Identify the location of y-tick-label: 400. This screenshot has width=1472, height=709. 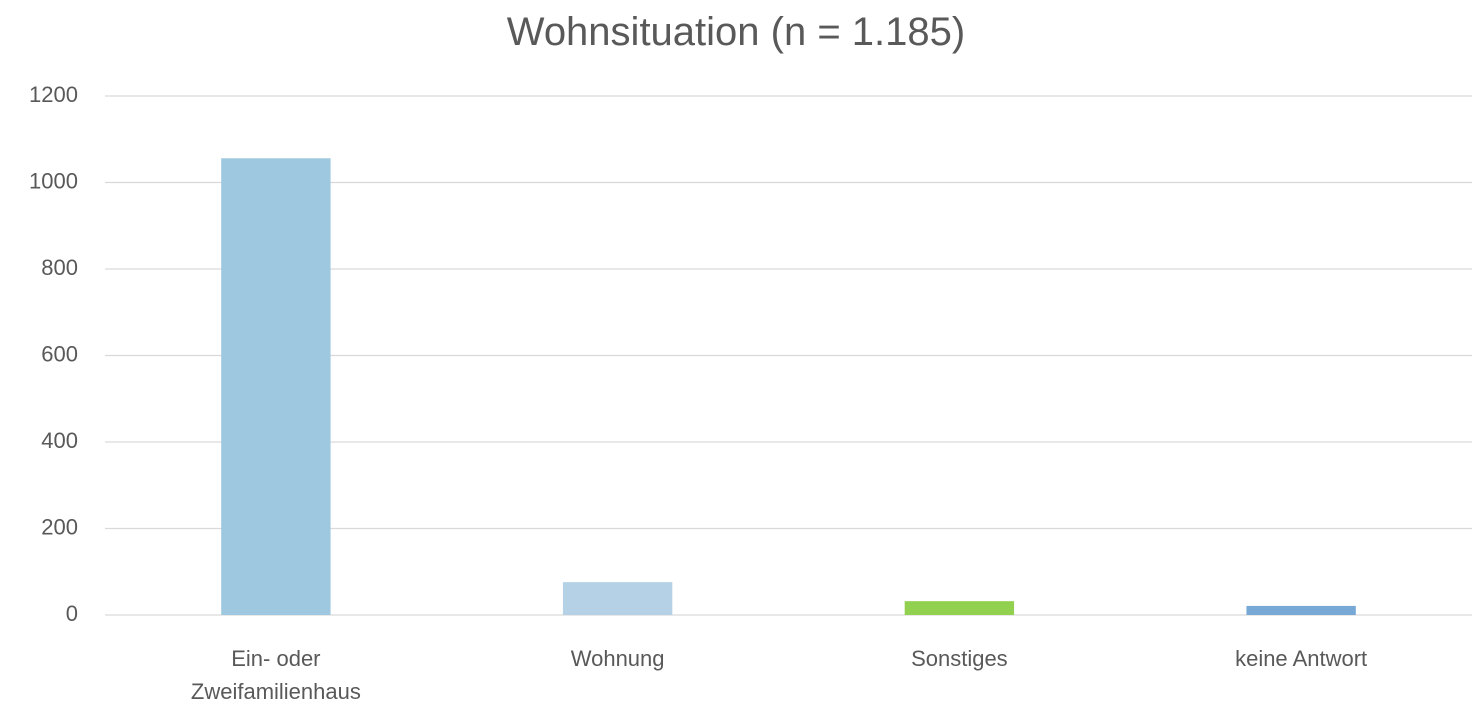
(59, 440).